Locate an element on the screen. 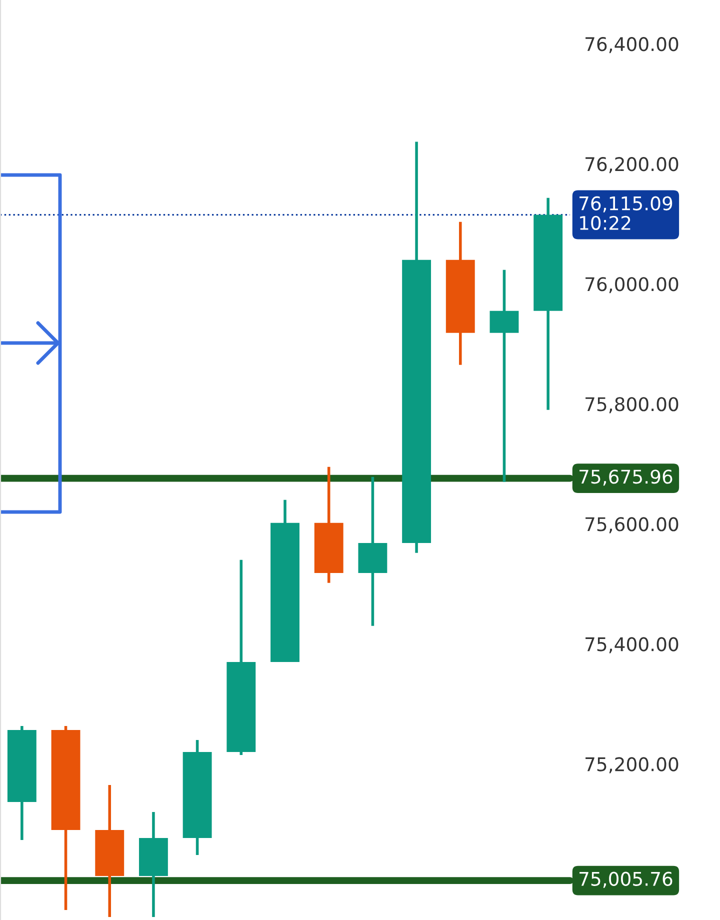 Image resolution: width=720 pixels, height=920 pixels. y-tick-label: 76,200.00 is located at coordinates (632, 165).